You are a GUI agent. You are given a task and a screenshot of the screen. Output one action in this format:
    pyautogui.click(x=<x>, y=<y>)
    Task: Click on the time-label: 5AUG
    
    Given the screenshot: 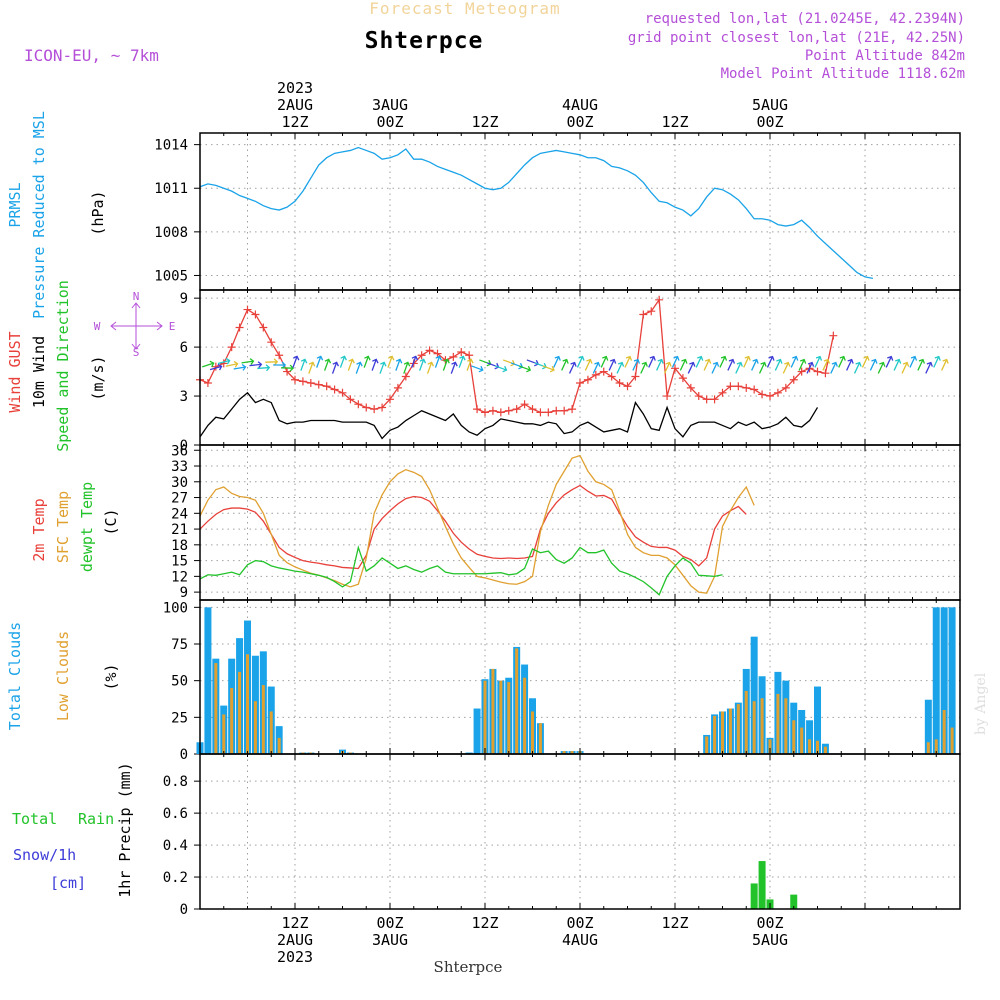 What is the action you would take?
    pyautogui.click(x=770, y=105)
    